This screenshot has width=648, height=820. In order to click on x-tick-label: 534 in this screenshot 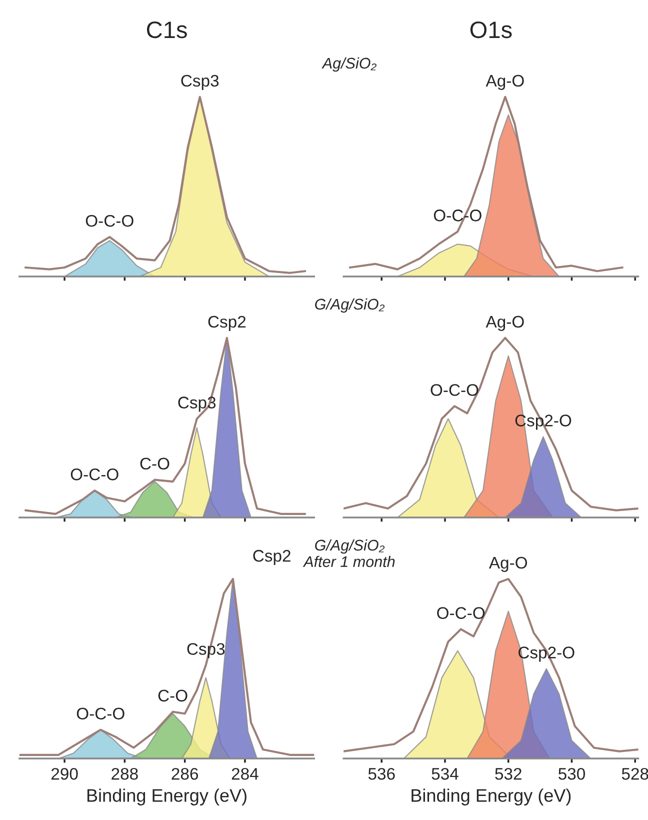, I will do `click(445, 774)`.